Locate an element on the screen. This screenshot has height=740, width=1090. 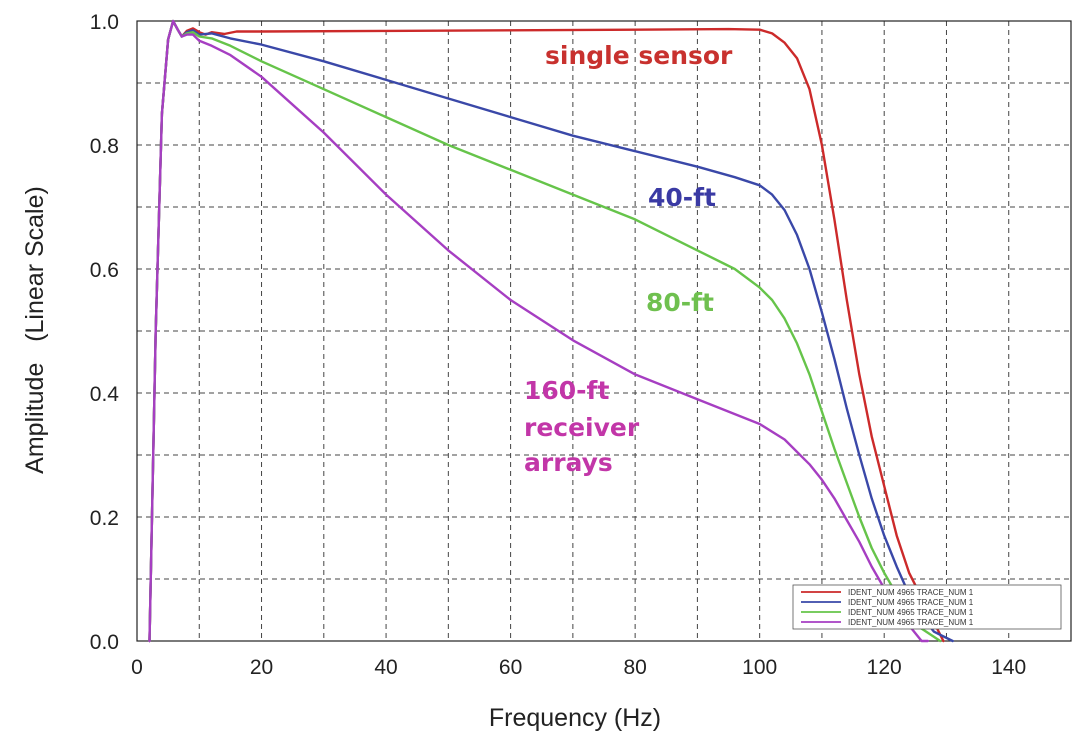
x-tick-label: 20 is located at coordinates (261, 667).